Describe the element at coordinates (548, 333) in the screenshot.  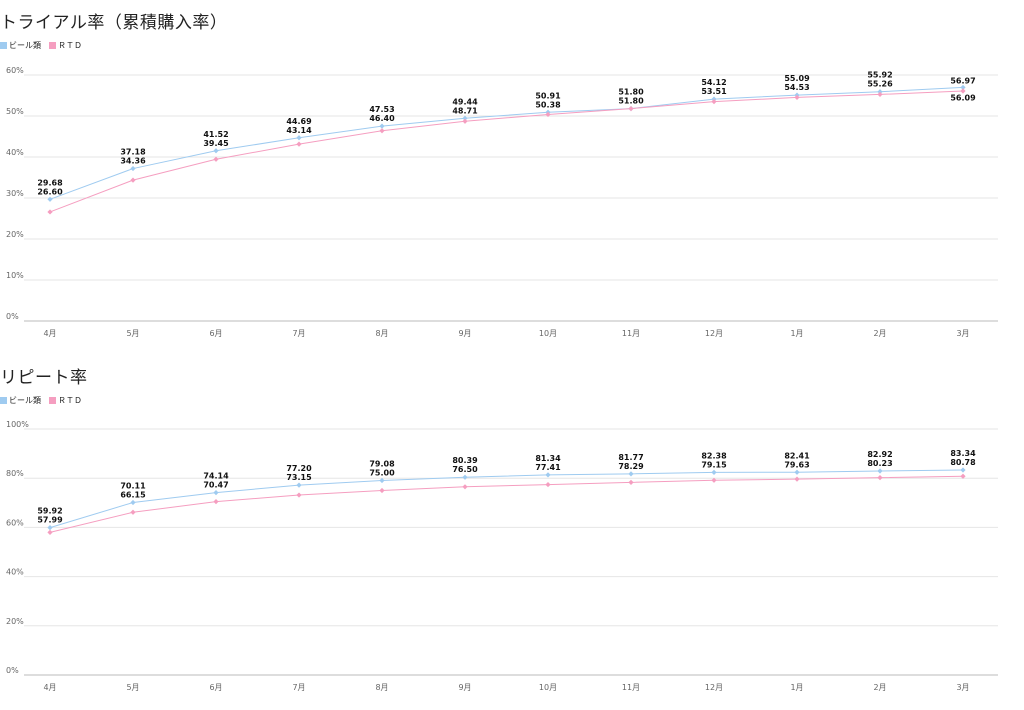
I see `x-tick-label: 10月` at that location.